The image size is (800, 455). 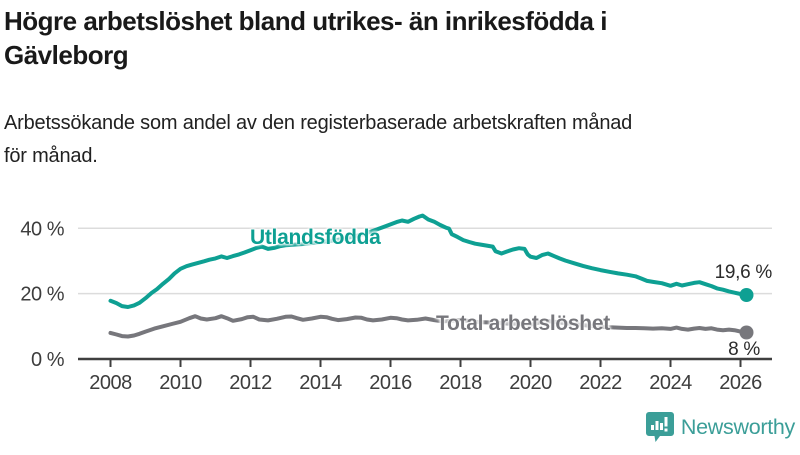 What do you see at coordinates (670, 383) in the screenshot?
I see `x-axis-tick-label: 2024` at bounding box center [670, 383].